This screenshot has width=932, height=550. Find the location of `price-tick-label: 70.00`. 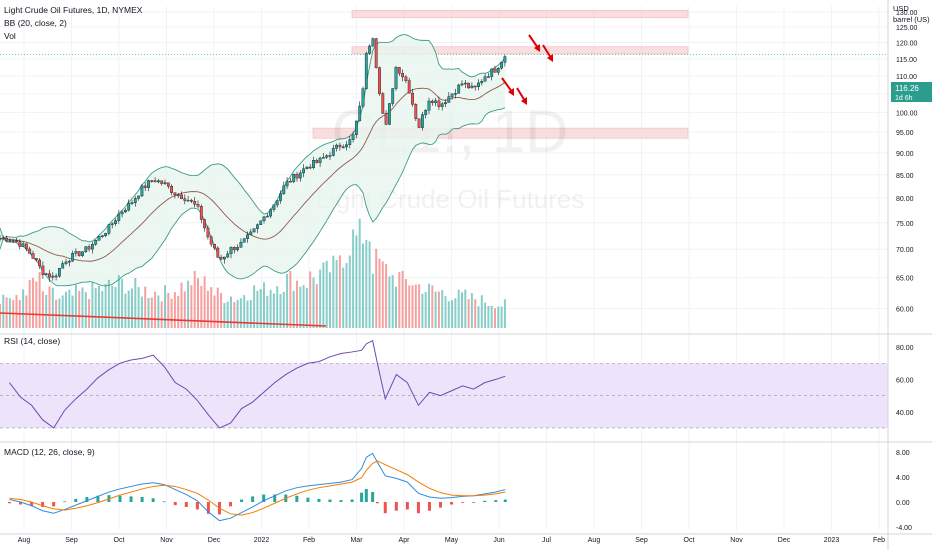

price-tick-label: 70.00 is located at coordinates (905, 250).